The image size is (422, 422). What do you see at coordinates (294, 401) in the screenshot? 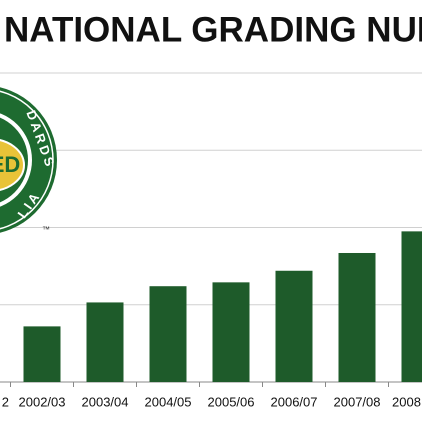
I see `x-tick-label: 2006/07` at bounding box center [294, 401].